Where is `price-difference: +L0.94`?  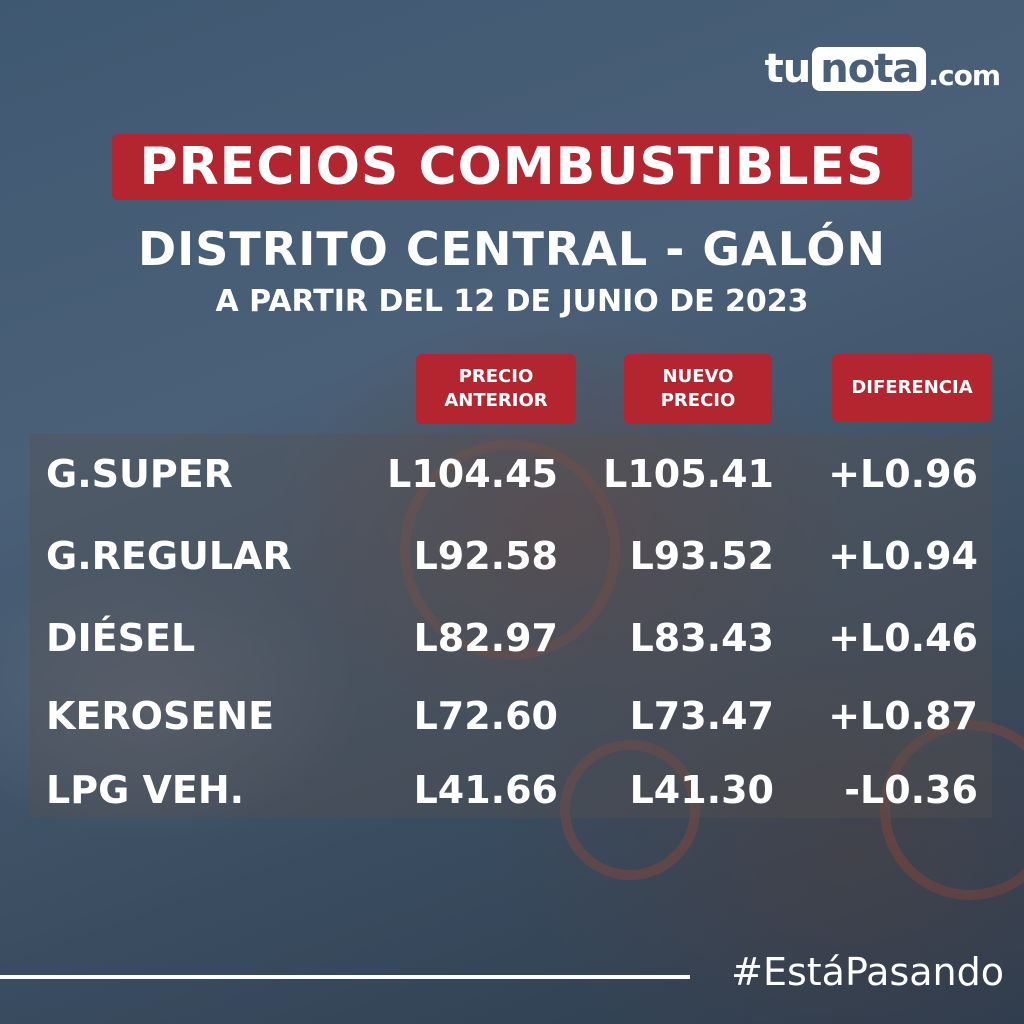
price-difference: +L0.94 is located at coordinates (903, 556).